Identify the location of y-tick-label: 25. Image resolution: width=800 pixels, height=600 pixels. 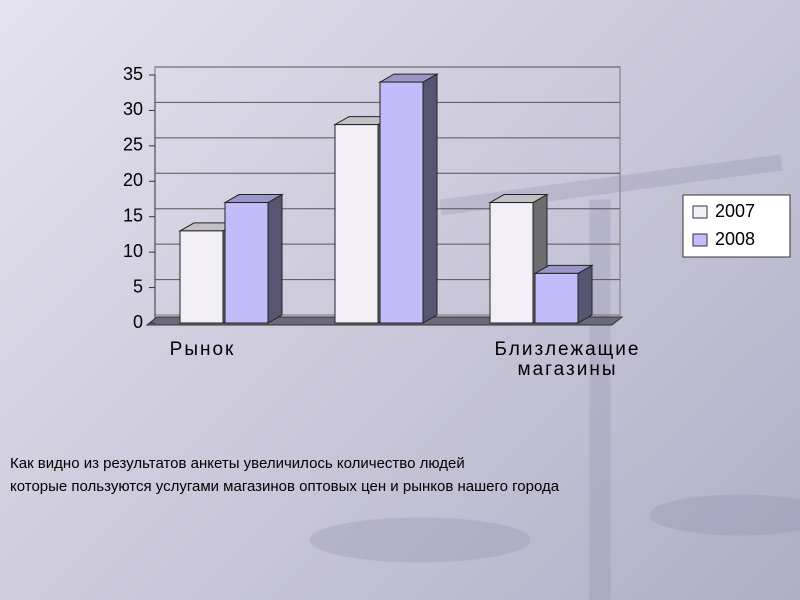
(133, 145).